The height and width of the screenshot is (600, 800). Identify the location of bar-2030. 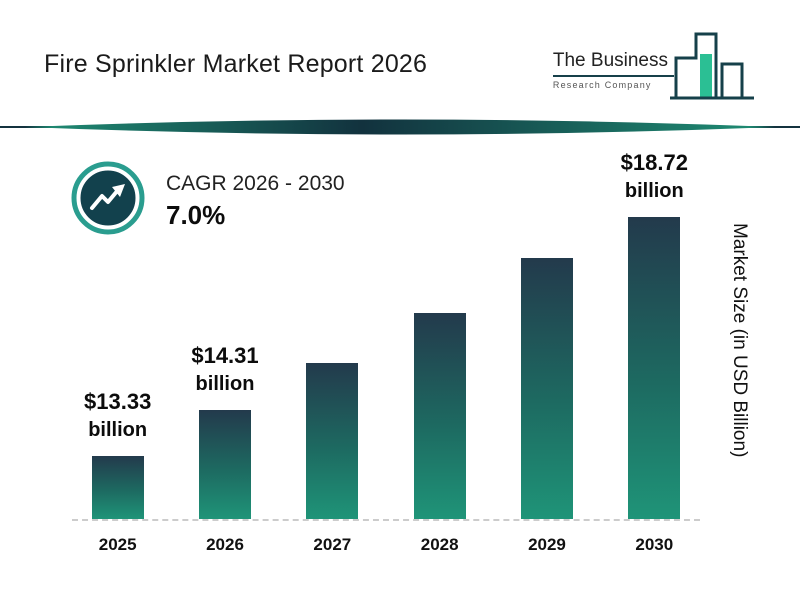
(654, 367).